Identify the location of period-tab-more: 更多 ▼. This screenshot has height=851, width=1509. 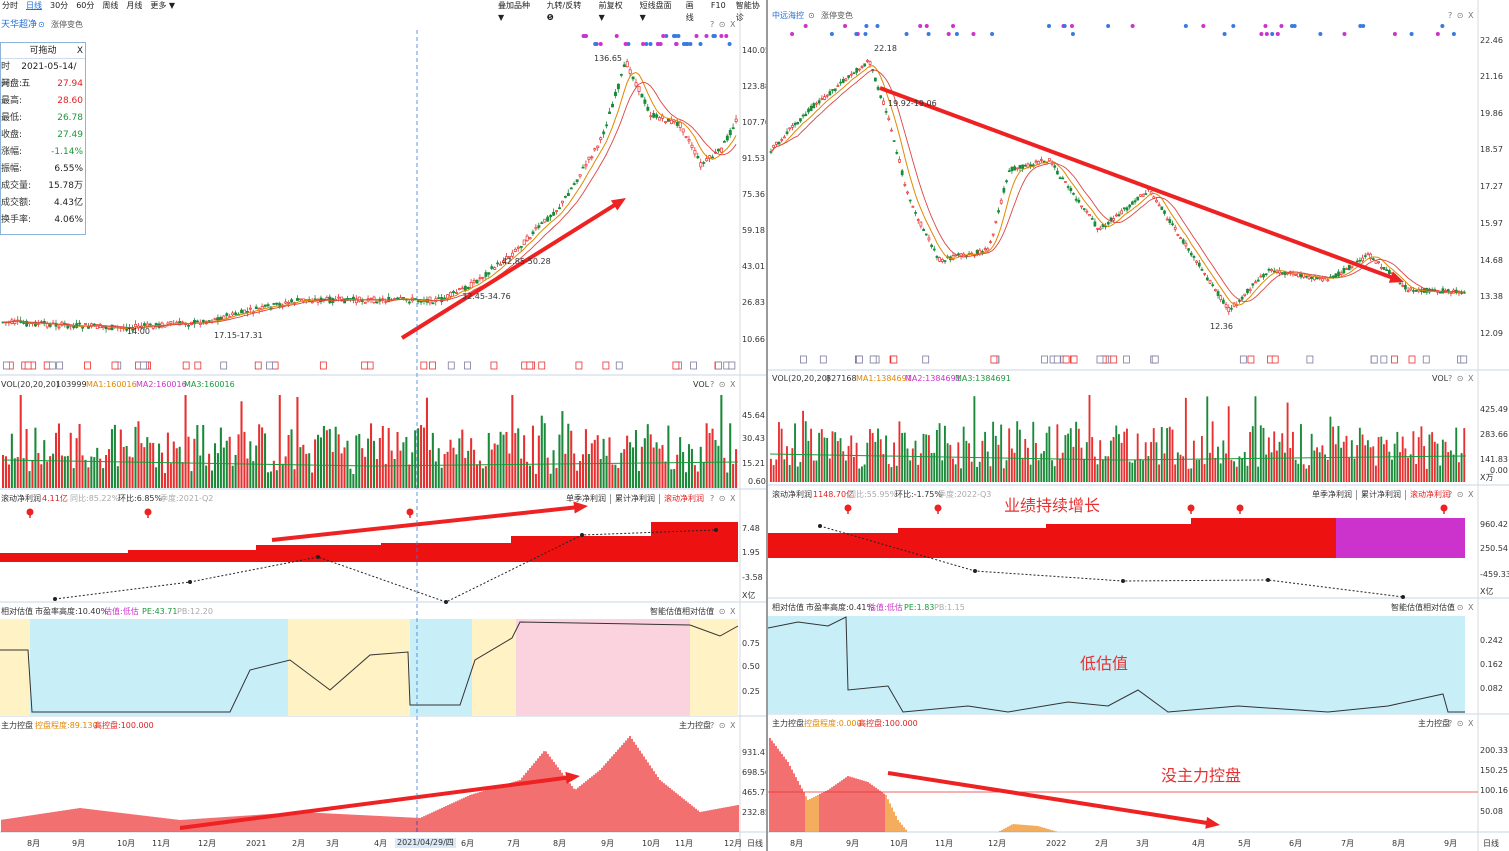
(163, 5).